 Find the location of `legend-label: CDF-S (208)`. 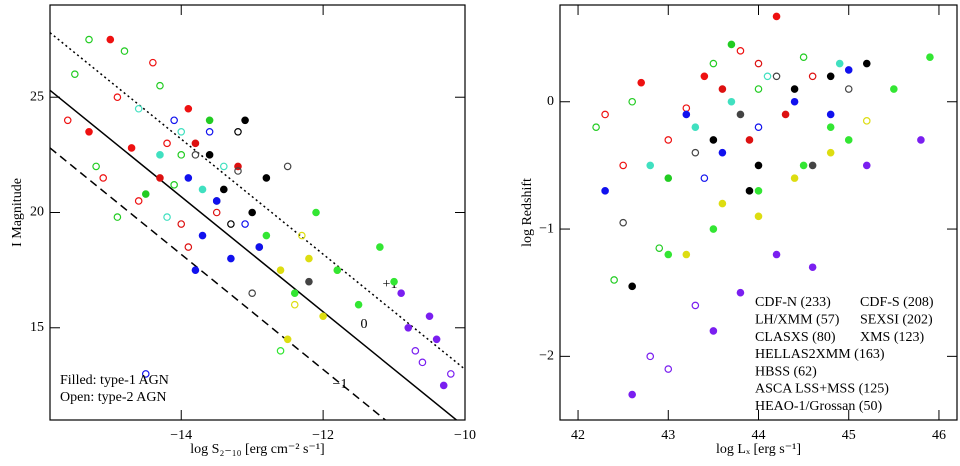

legend-label: CDF-S (208) is located at coordinates (897, 302).